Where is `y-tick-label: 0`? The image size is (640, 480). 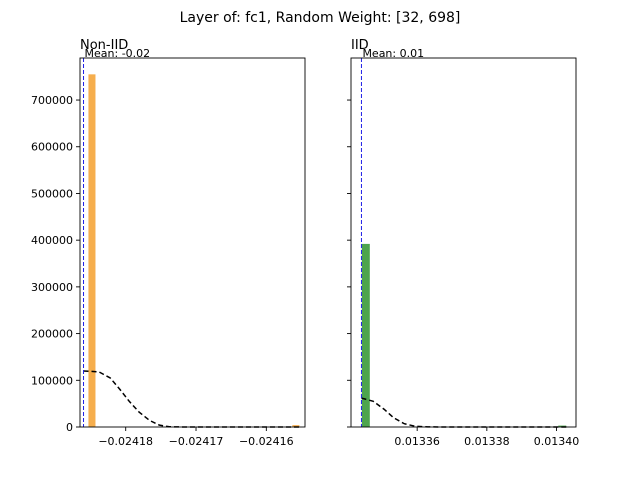
y-tick-label: 0 is located at coordinates (69, 427).